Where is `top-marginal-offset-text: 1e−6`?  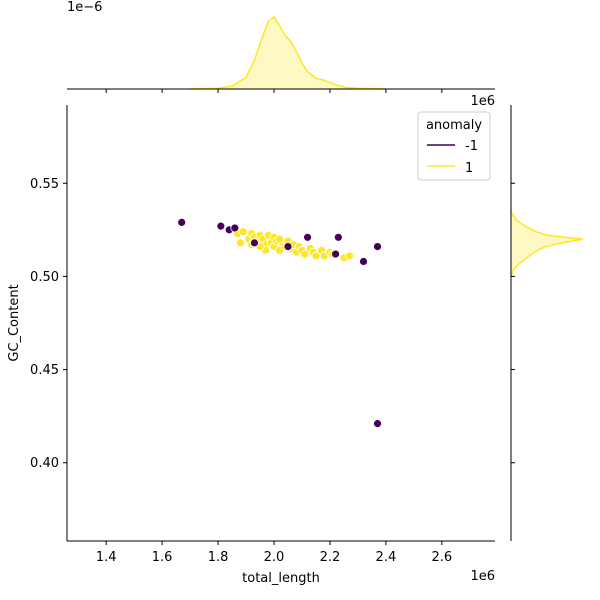
top-marginal-offset-text: 1e−6 is located at coordinates (84, 7).